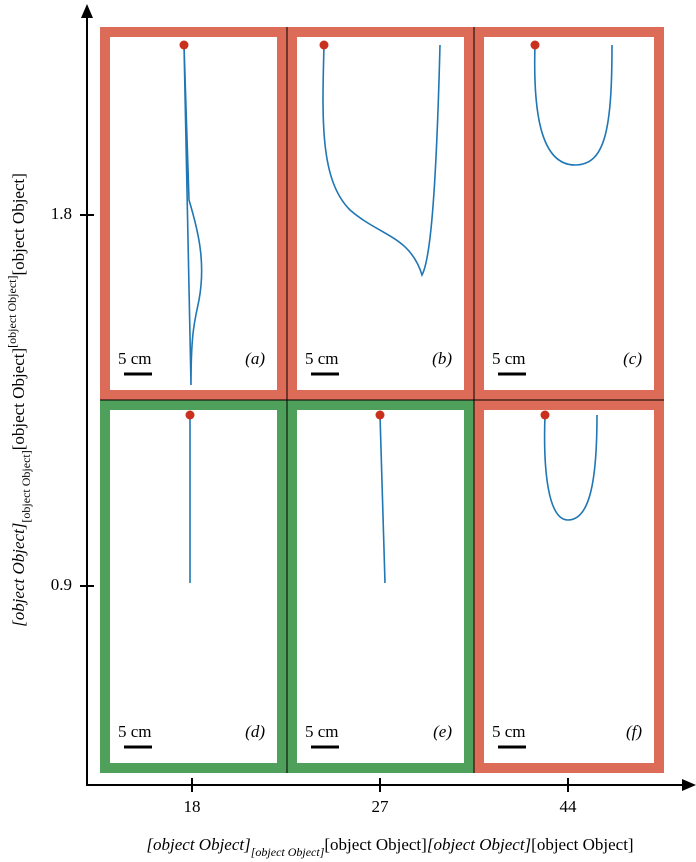 This screenshot has height=862, width=696. What do you see at coordinates (569, 806) in the screenshot?
I see `x-tick-label: 44` at bounding box center [569, 806].